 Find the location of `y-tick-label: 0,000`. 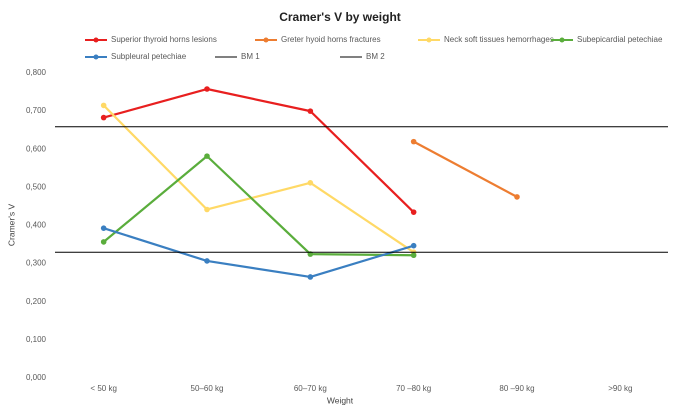

y-tick-label: 0,000 is located at coordinates (36, 377).